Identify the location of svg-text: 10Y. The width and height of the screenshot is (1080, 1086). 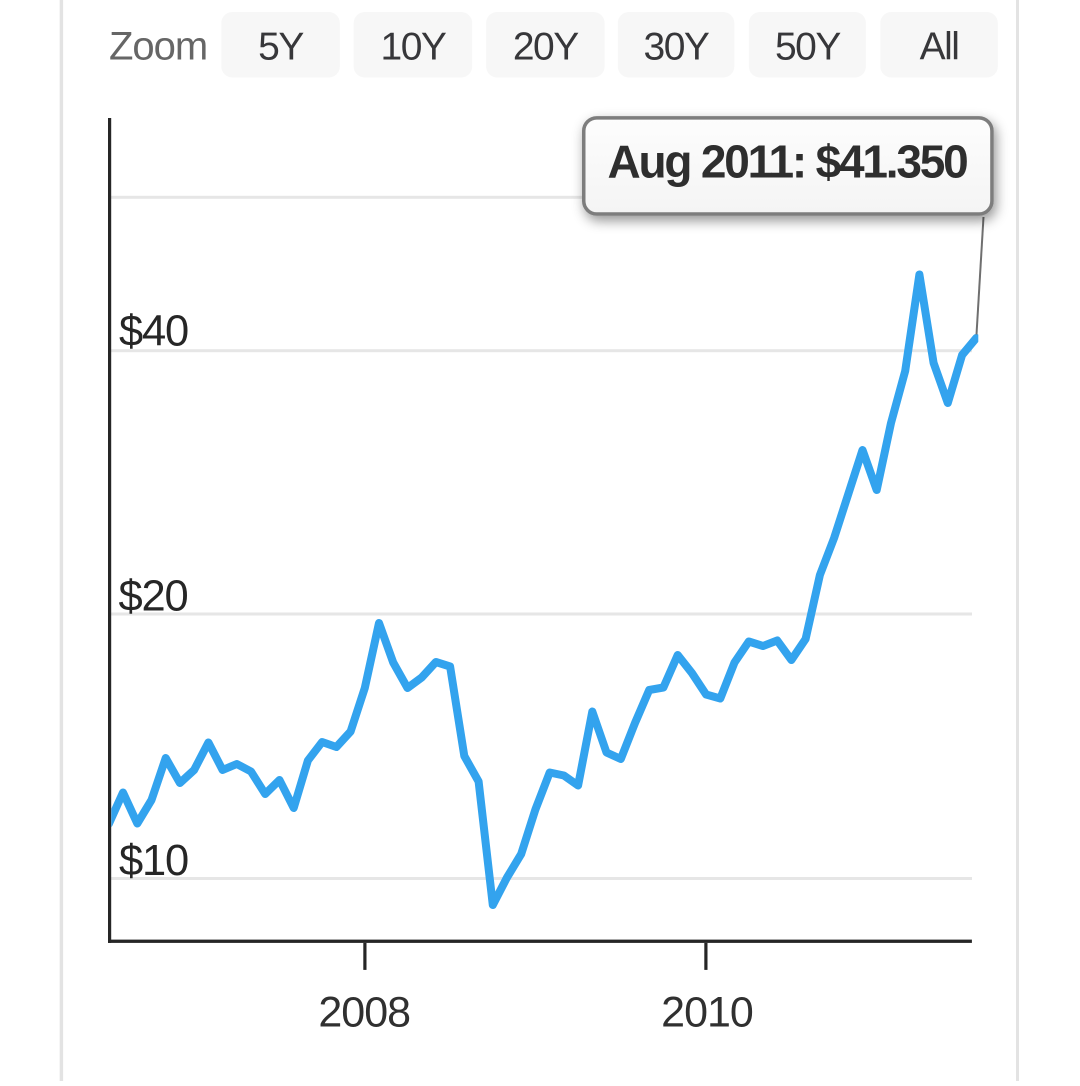
(414, 47).